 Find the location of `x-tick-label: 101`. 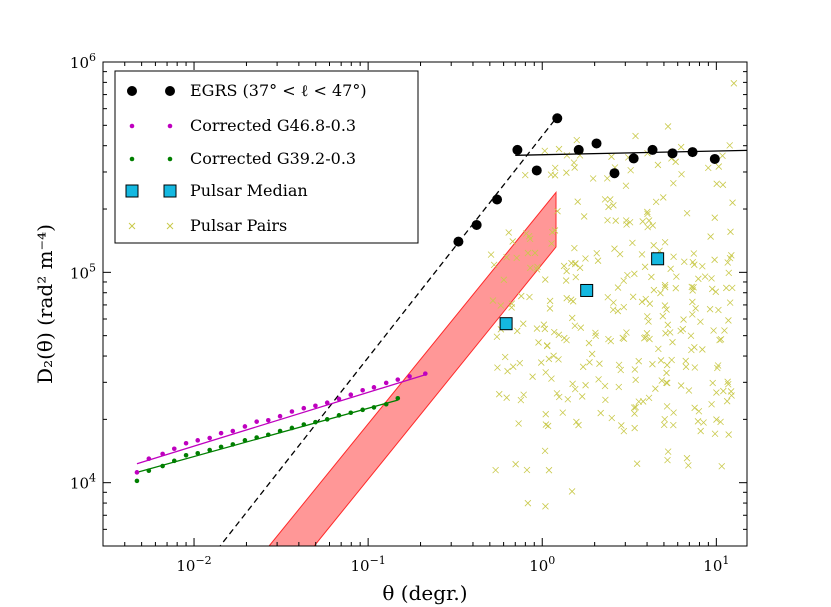

x-tick-label: 101 is located at coordinates (716, 564).